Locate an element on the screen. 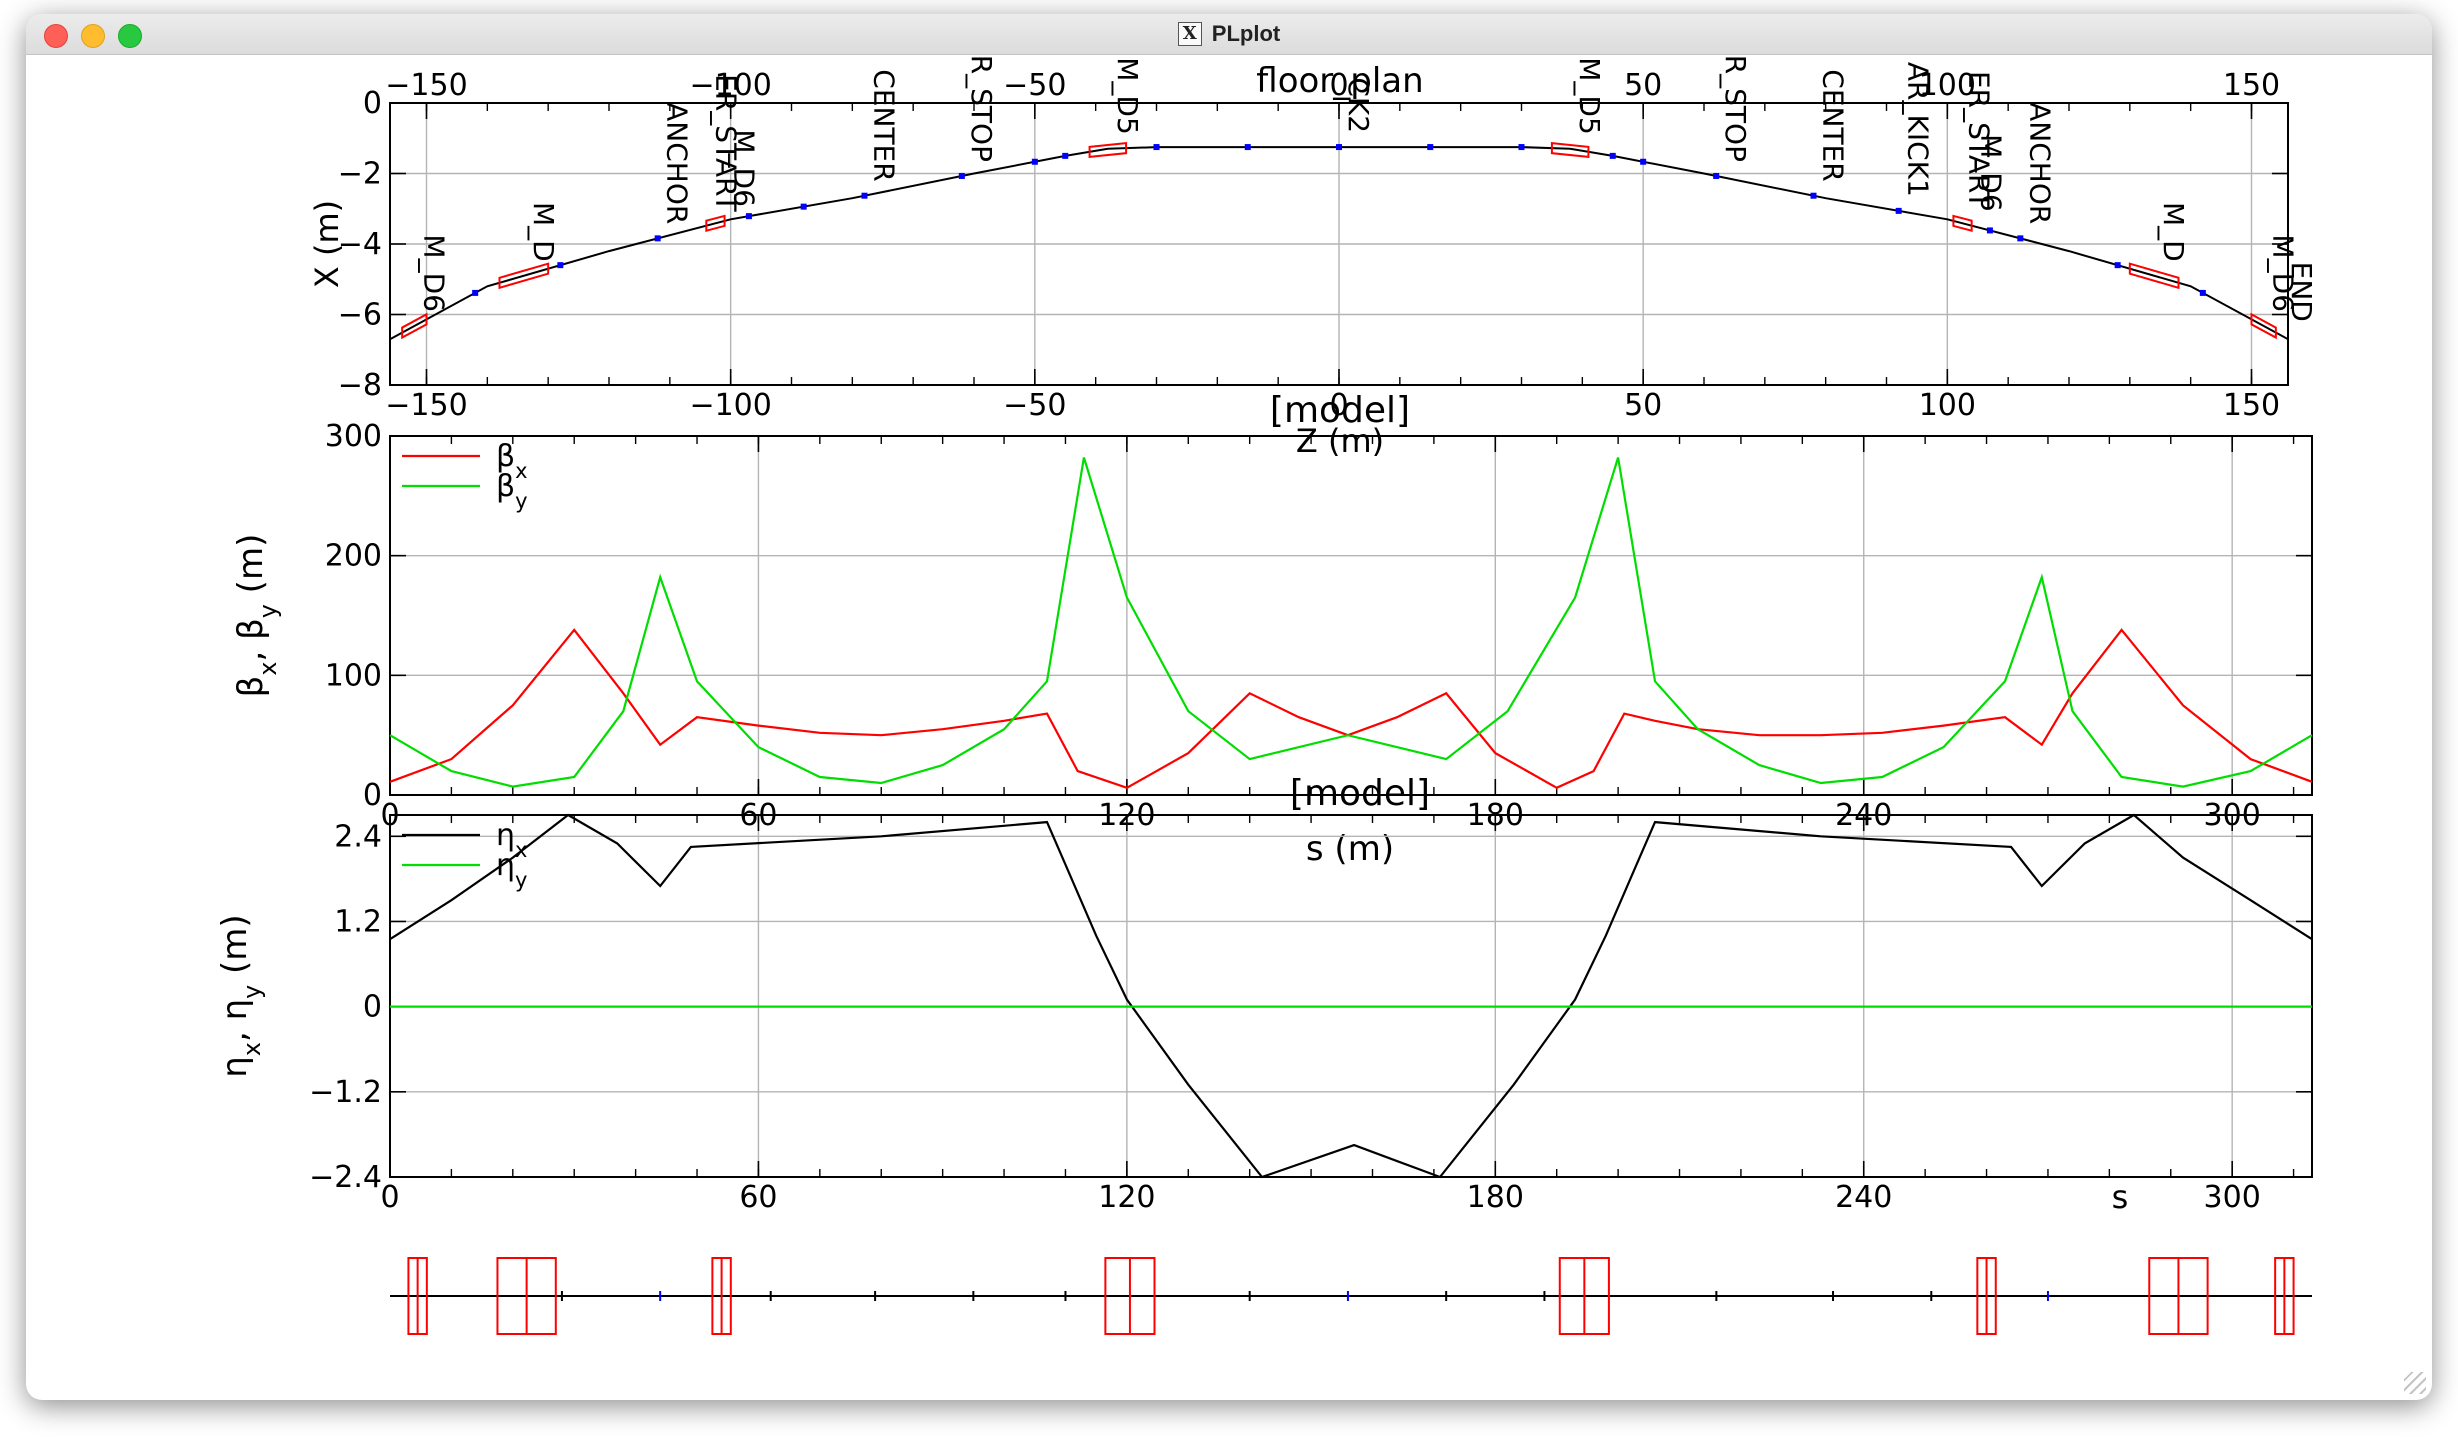 This screenshot has height=1440, width=2458. x-tick-label: −50 is located at coordinates (1034, 405).